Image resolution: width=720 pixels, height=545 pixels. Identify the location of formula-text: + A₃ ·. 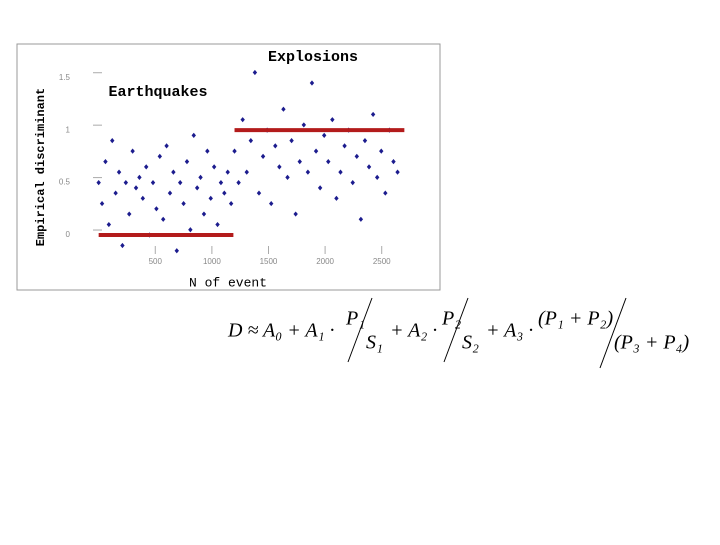
(509, 331).